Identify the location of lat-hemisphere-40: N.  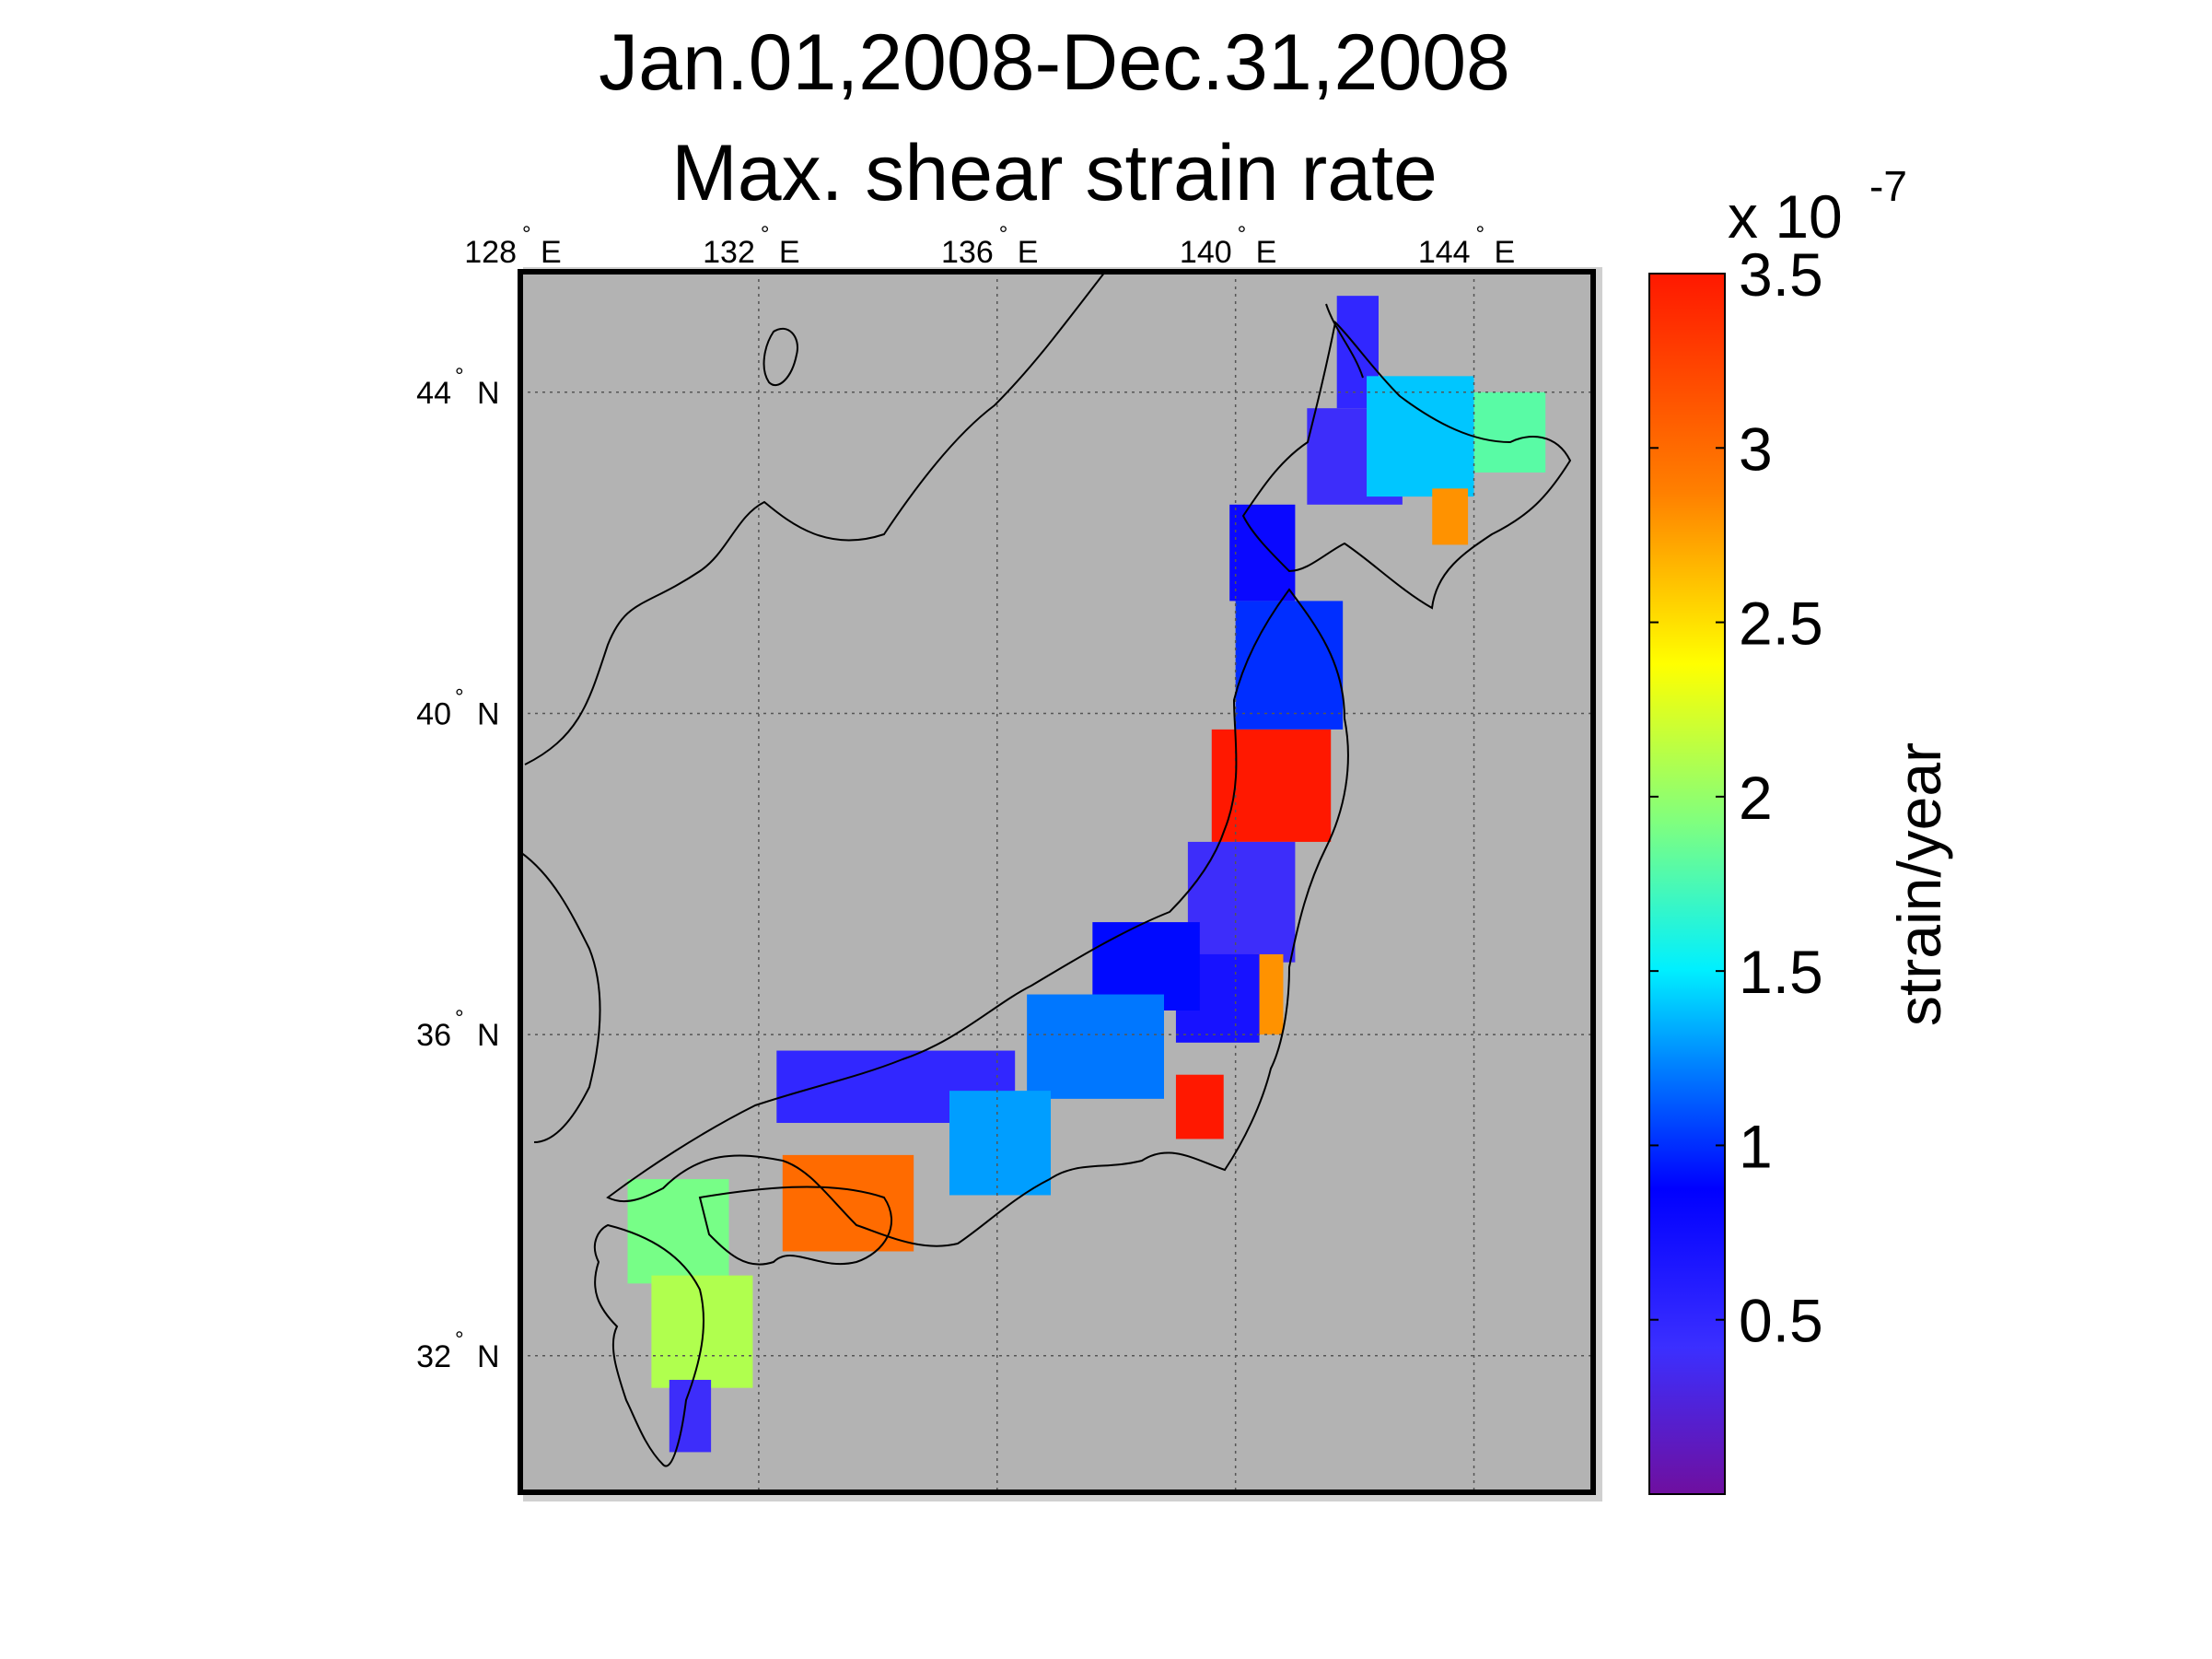
(489, 713).